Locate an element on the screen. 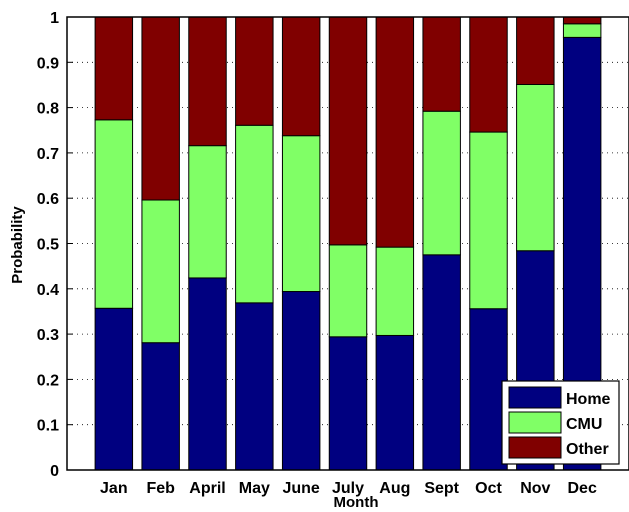 The height and width of the screenshot is (512, 629). x-tick-labels: Jan Feb April May June July Aug Sept Oct Nov Dec is located at coordinates (348, 488).